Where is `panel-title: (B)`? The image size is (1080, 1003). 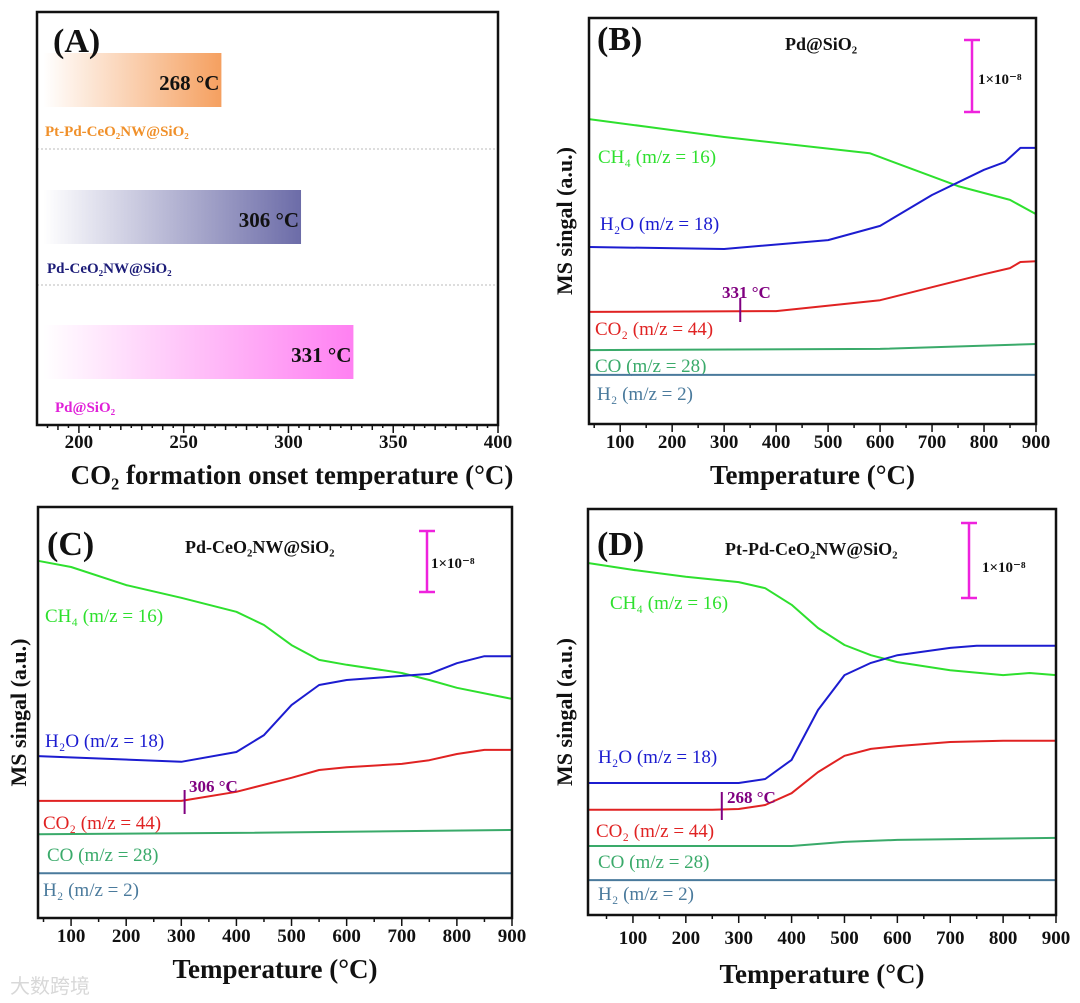 panel-title: (B) is located at coordinates (619, 39).